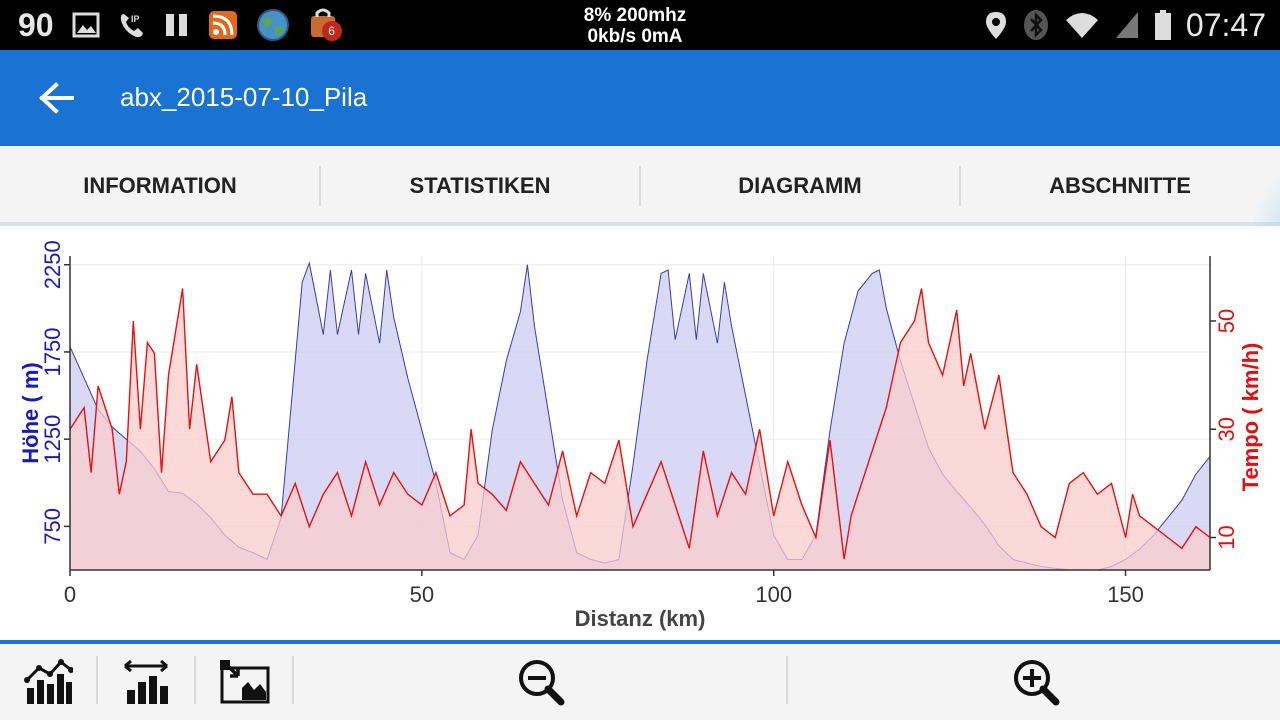 Image resolution: width=1280 pixels, height=720 pixels. I want to click on line-chart-icon, so click(48, 681).